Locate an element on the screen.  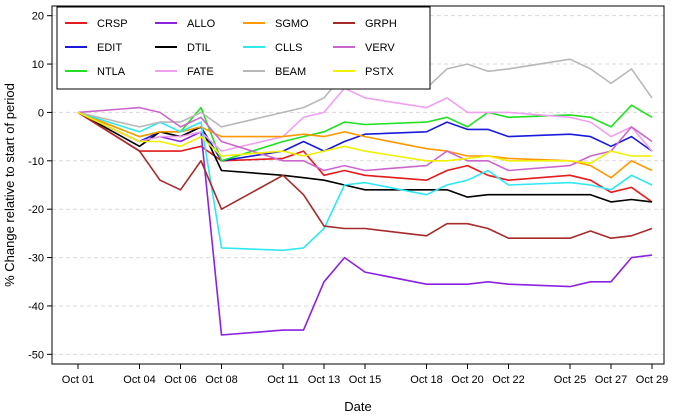
series-line-pstx is located at coordinates (364, 137).